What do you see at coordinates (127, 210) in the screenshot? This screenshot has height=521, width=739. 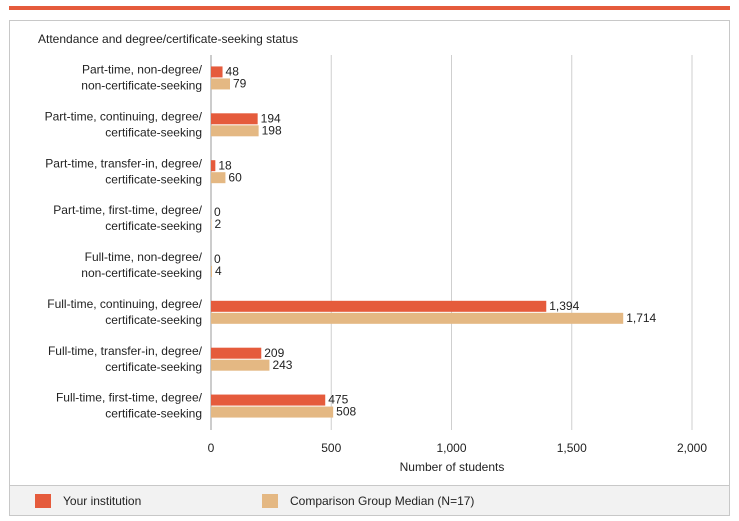 I see `y-tick-label: Part-time, first-time, degree/` at bounding box center [127, 210].